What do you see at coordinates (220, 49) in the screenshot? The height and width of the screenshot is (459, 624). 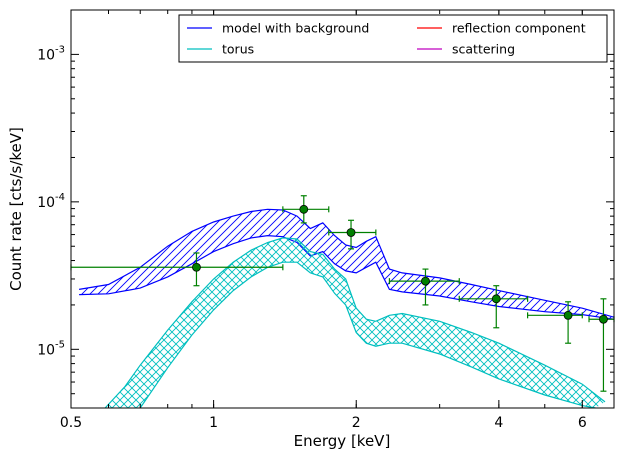 I see `legend-entry: torus` at bounding box center [220, 49].